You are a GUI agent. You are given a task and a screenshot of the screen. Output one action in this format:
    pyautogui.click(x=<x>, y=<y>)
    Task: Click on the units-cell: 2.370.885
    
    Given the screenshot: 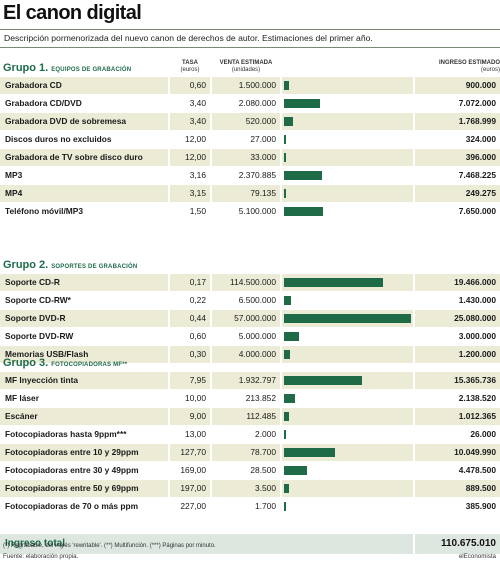 What is the action you would take?
    pyautogui.click(x=246, y=175)
    